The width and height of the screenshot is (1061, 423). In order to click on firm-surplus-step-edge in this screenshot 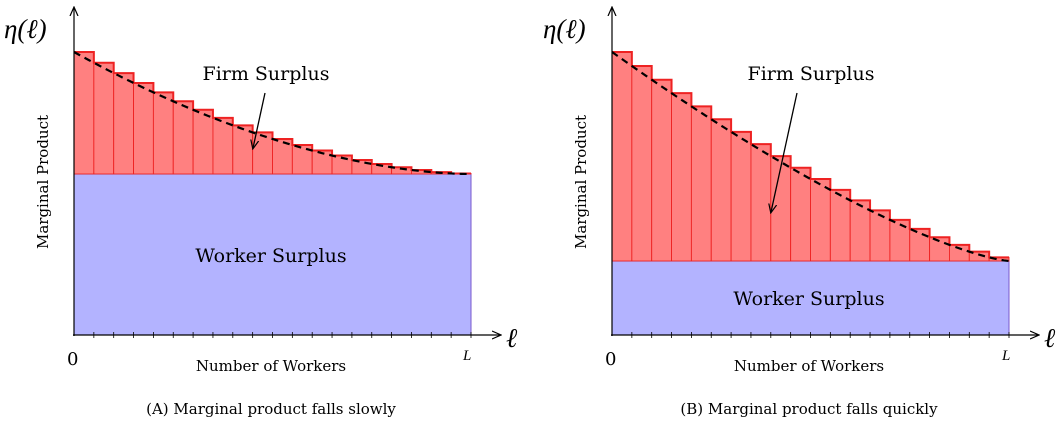, I will do `click(272, 113)`.